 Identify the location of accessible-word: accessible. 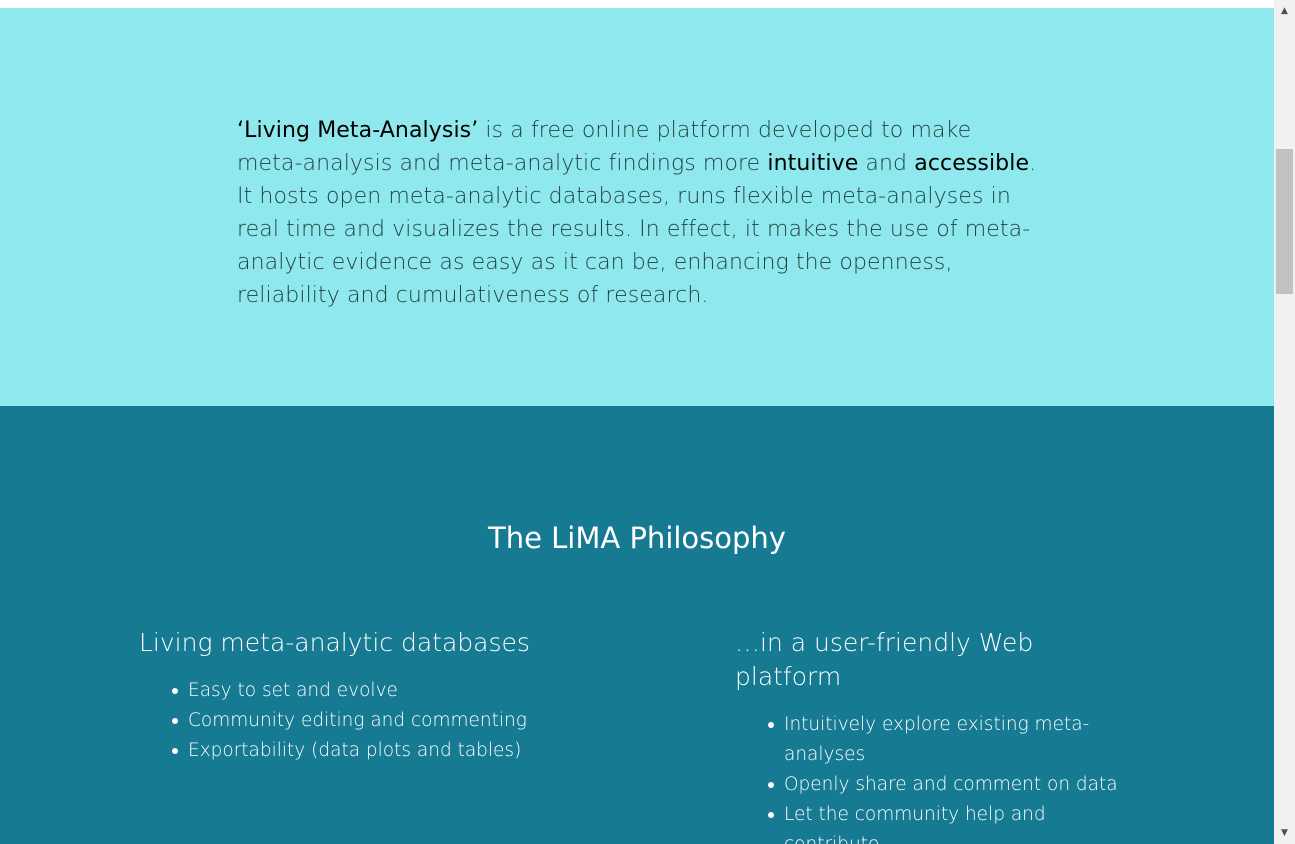
(972, 163).